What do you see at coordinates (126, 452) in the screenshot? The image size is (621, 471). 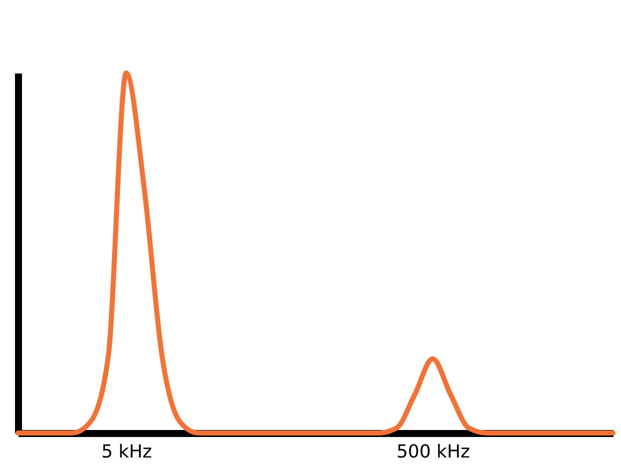 I see `x-tick-label: 5 kHz` at bounding box center [126, 452].